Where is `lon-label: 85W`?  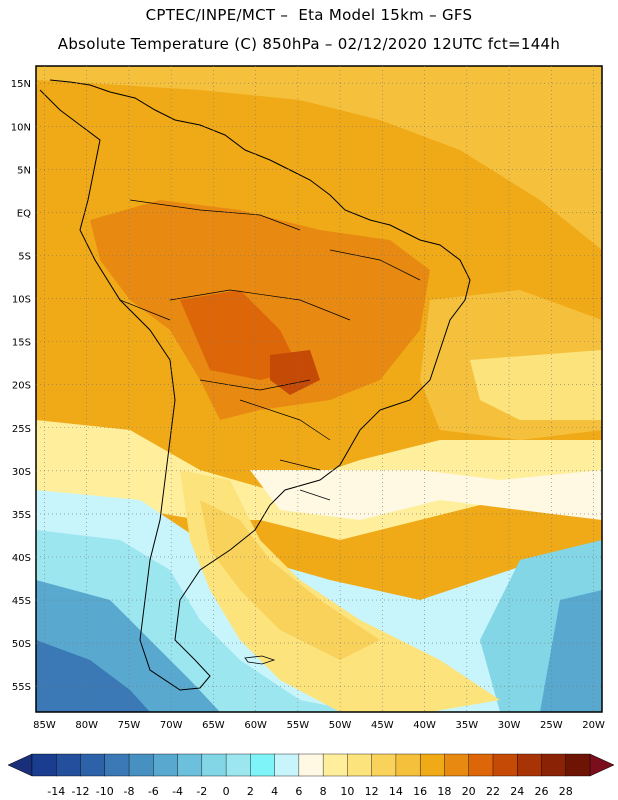 lon-label: 85W is located at coordinates (44, 725).